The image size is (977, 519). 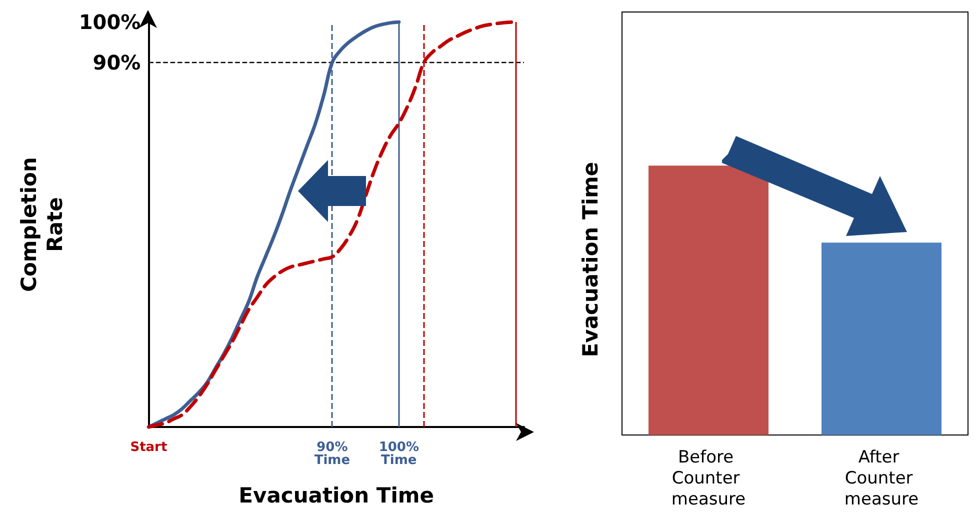 What do you see at coordinates (881, 479) in the screenshot?
I see `x-tick-label: After Counter measure` at bounding box center [881, 479].